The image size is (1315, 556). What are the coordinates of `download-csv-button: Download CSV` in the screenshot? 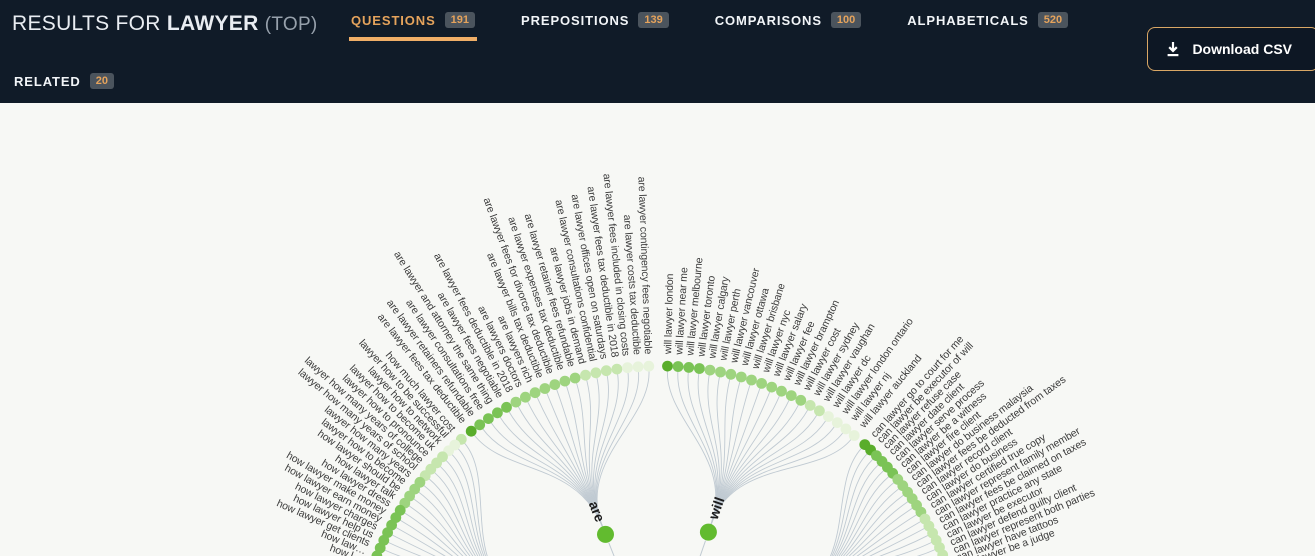 It's located at (1231, 49).